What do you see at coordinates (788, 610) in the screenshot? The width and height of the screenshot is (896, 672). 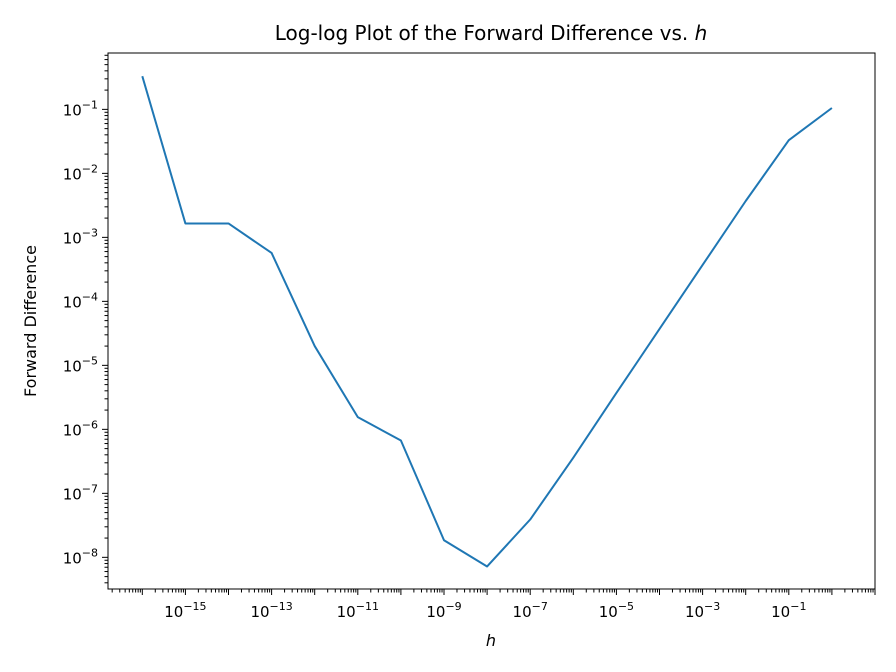 I see `x-tick-label: 10⁻¹` at bounding box center [788, 610].